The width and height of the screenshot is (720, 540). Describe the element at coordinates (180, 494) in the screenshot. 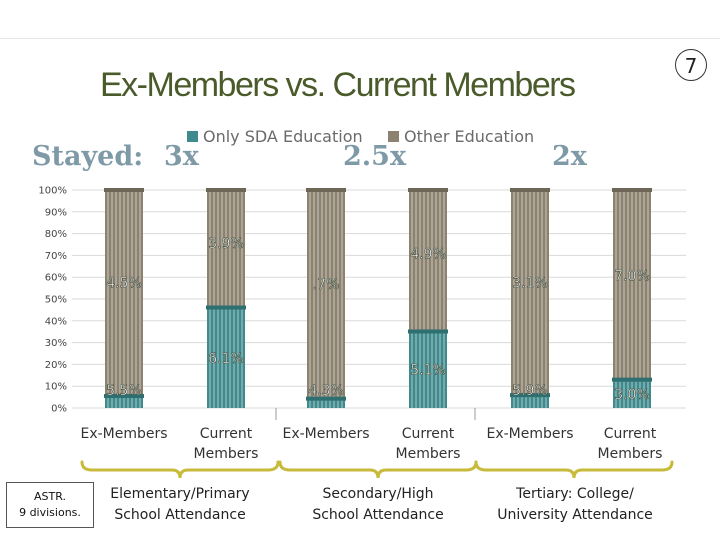

I see `group-label-line: Elementary/Primary` at that location.